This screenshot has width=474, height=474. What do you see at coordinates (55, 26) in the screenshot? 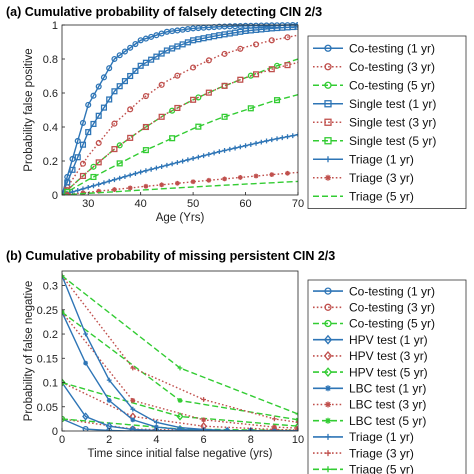
I see `y-tick-label: 1` at bounding box center [55, 26].